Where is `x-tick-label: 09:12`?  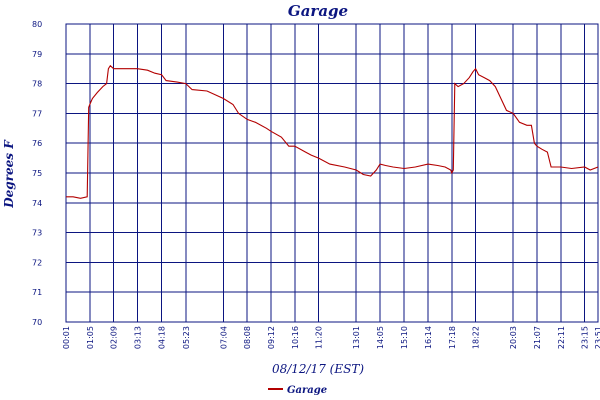 x-tick-label: 09:12 is located at coordinates (271, 337).